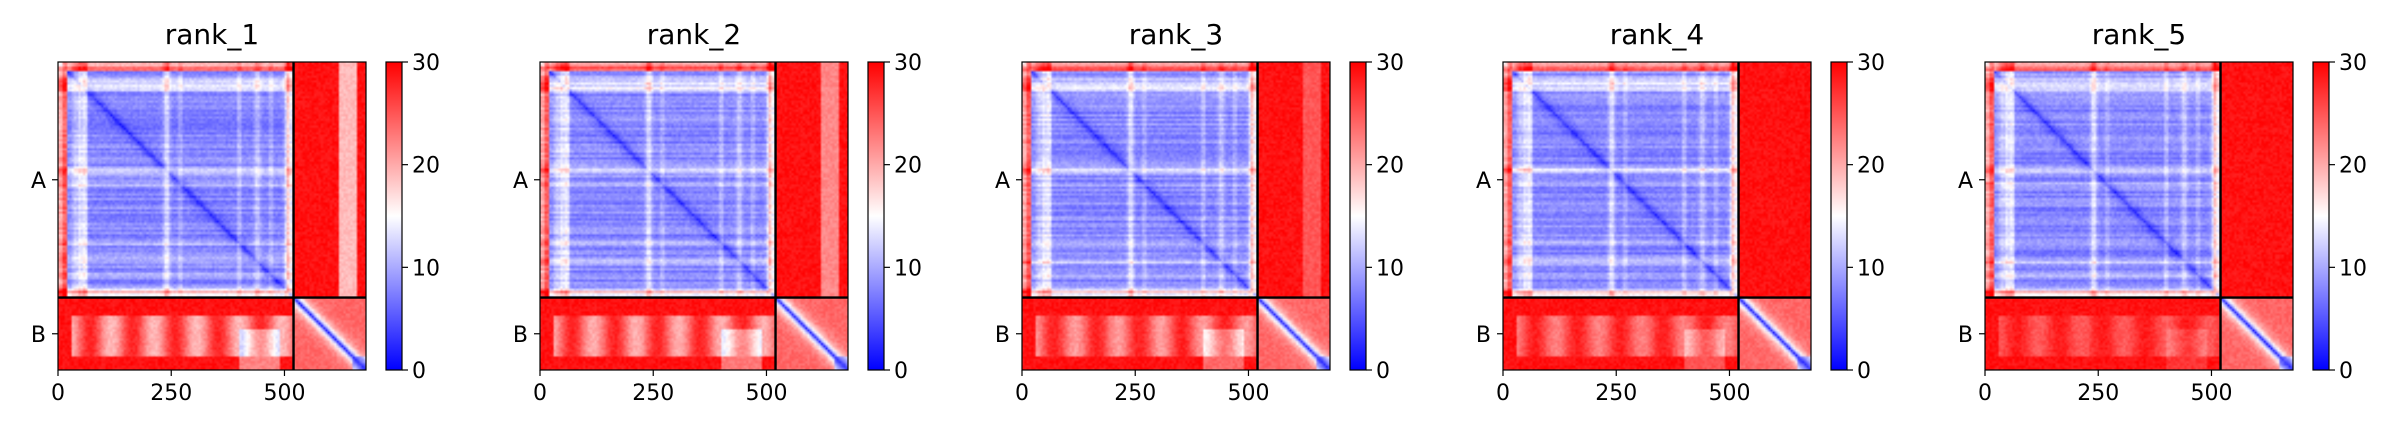 The width and height of the screenshot is (2400, 438). I want to click on chart-title: rank_4, so click(1657, 34).